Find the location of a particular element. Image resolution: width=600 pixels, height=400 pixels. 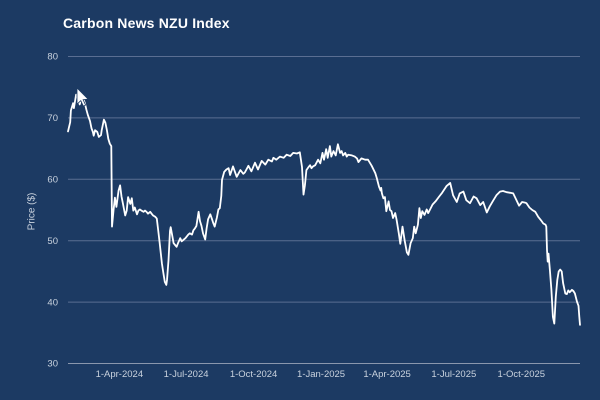

x-tick-label: 1-Jan-2025 is located at coordinates (321, 374).